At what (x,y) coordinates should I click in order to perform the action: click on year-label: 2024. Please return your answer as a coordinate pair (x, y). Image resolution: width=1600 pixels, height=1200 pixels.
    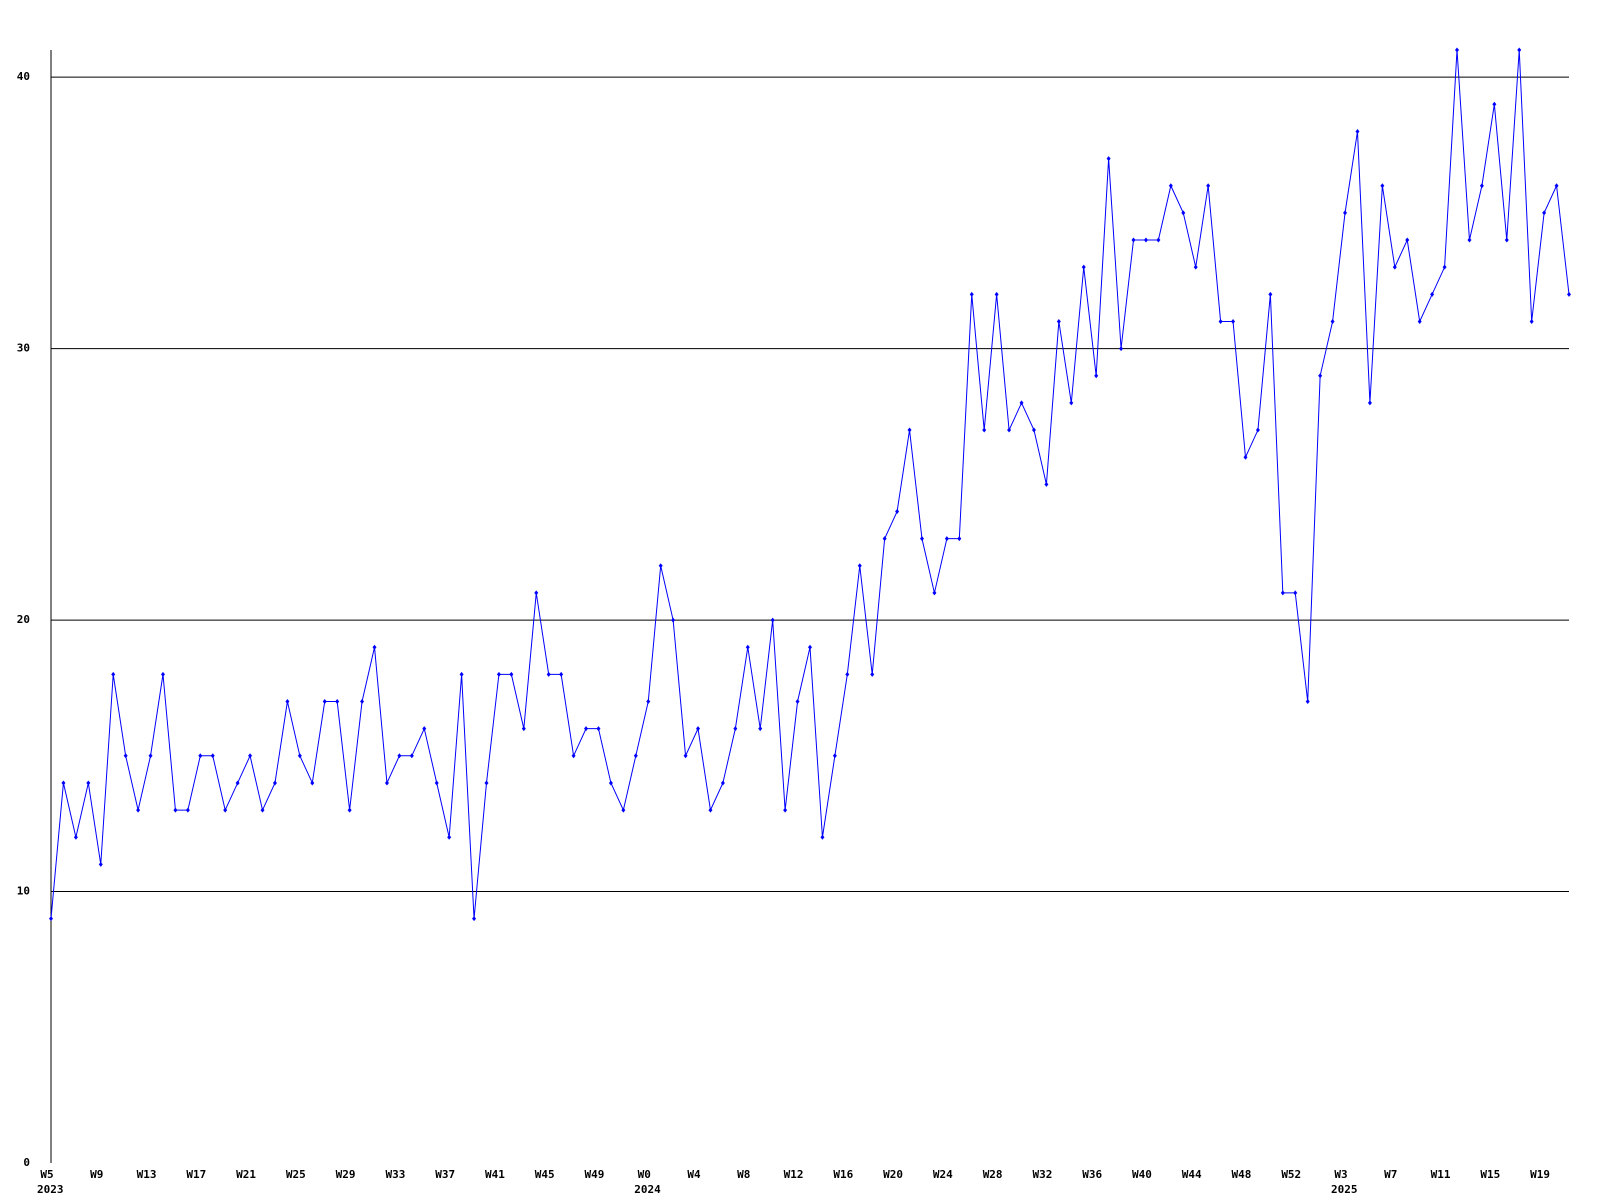
    Looking at the image, I should click on (647, 1189).